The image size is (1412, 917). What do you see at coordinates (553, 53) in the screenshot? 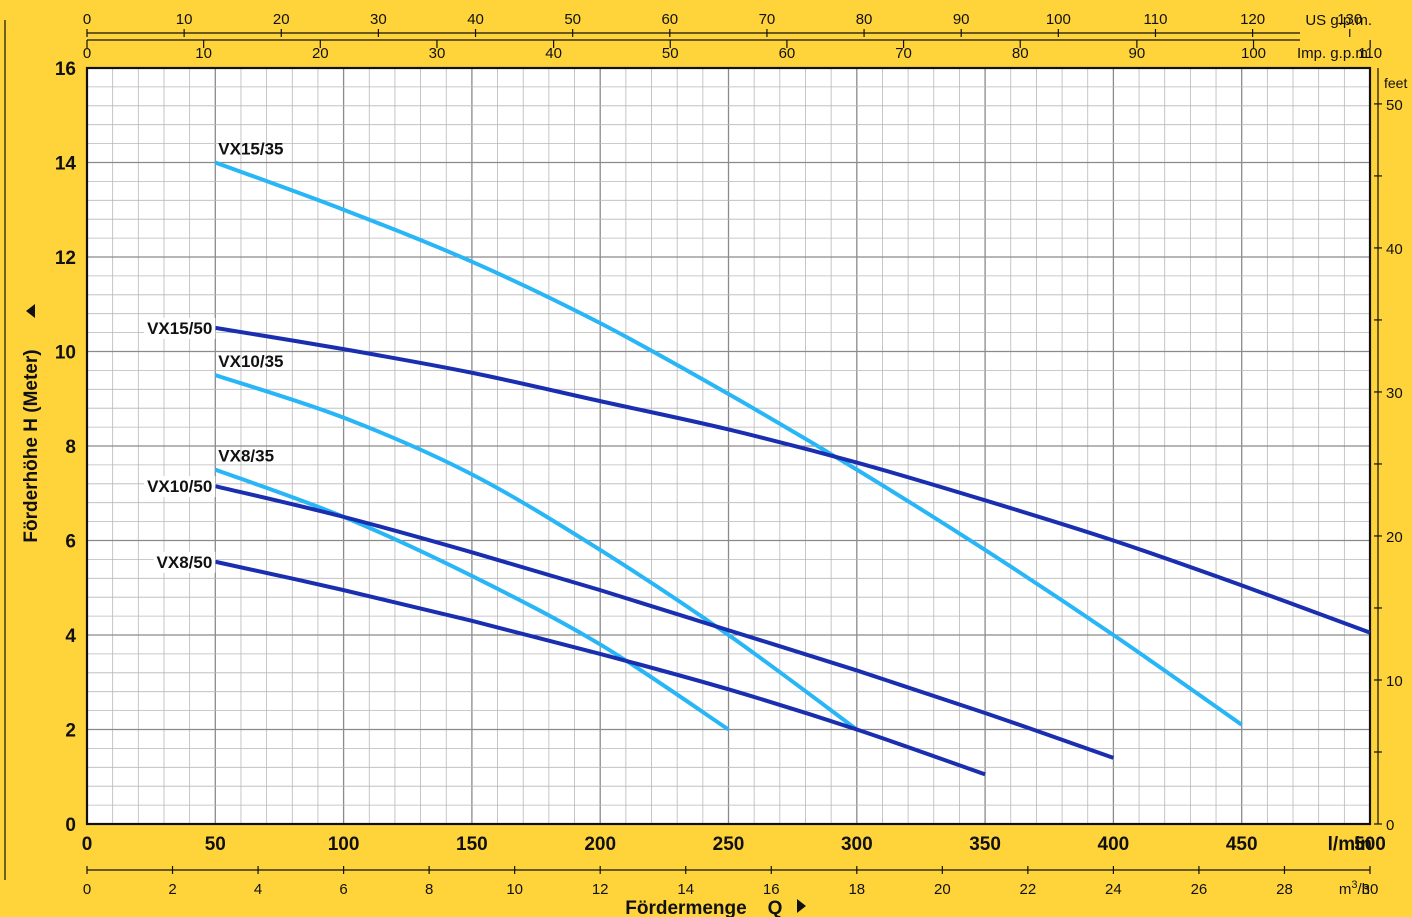
I see `imp-gpm-tick-label: 40` at bounding box center [553, 53].